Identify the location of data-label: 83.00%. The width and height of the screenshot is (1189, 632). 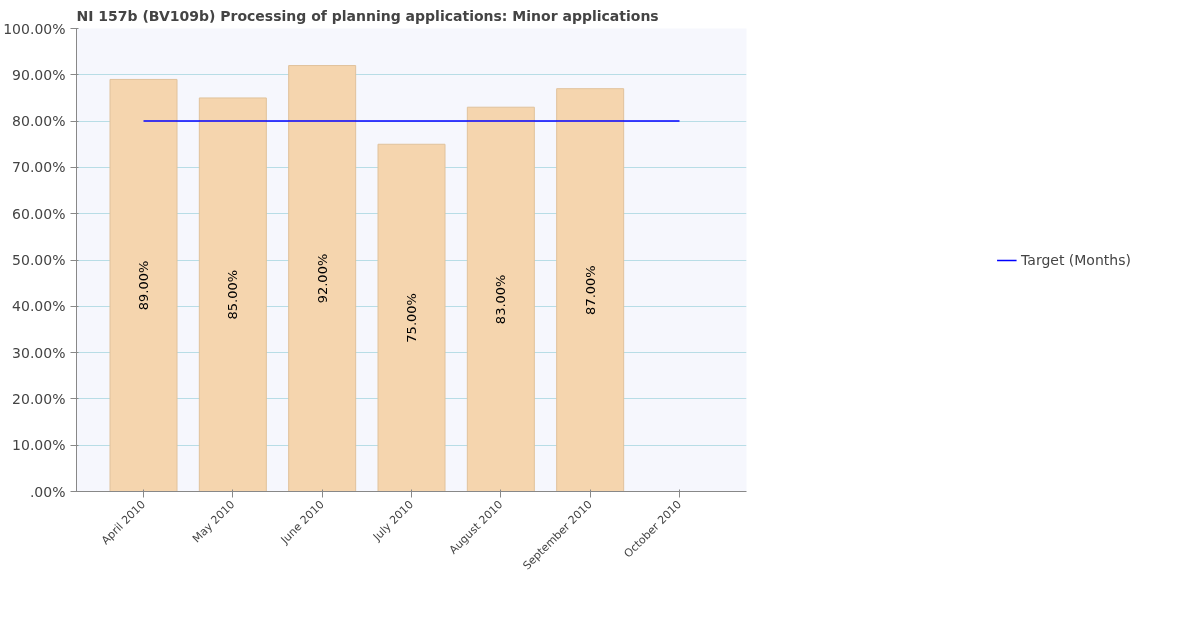
(501, 299).